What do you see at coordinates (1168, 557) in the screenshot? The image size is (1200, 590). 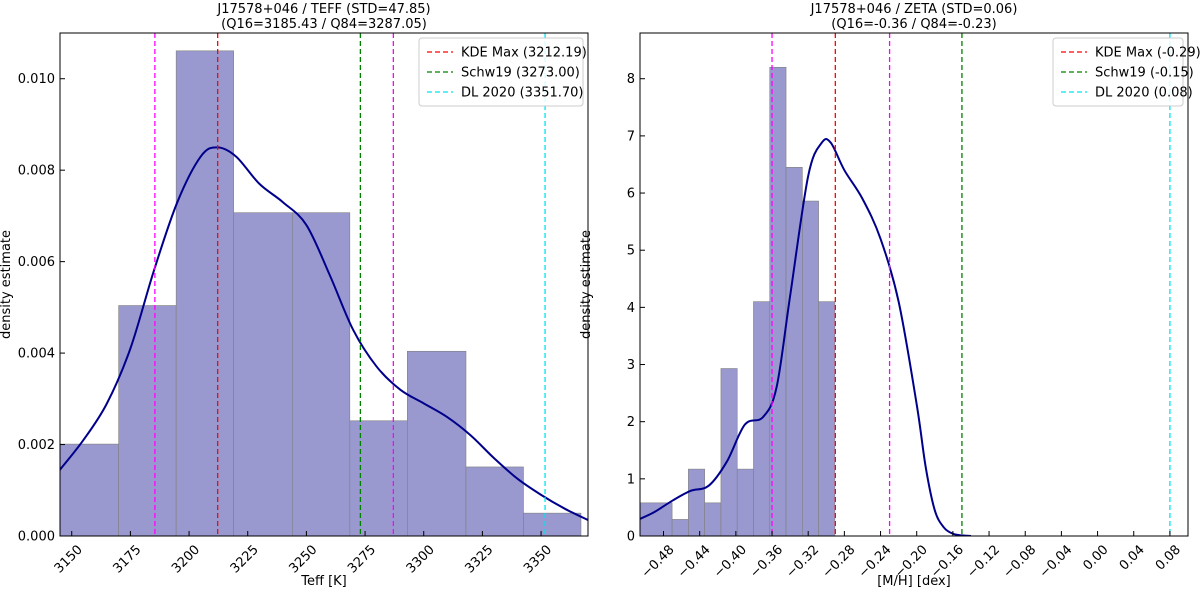 I see `x-tick-label: 0.08` at bounding box center [1168, 557].